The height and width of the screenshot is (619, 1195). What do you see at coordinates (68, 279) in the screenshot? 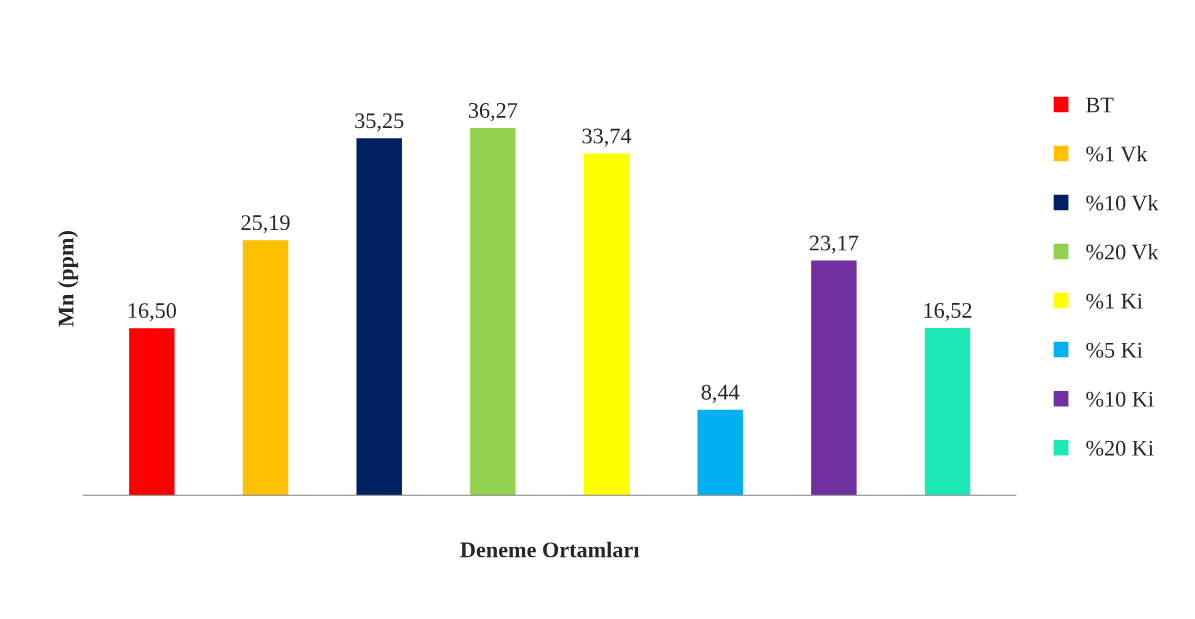
I see `y-axis-title: Mn (ppm)` at bounding box center [68, 279].